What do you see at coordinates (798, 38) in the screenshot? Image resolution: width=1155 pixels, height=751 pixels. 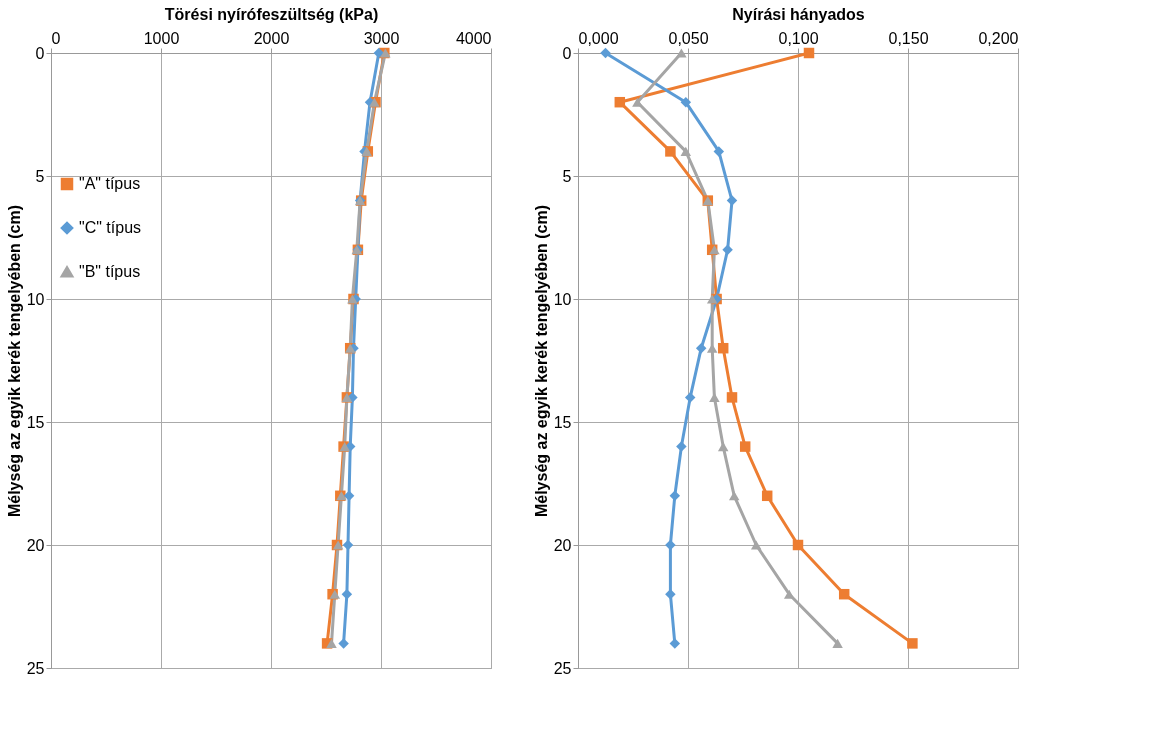 I see `x-tick-label: 0,100` at bounding box center [798, 38].